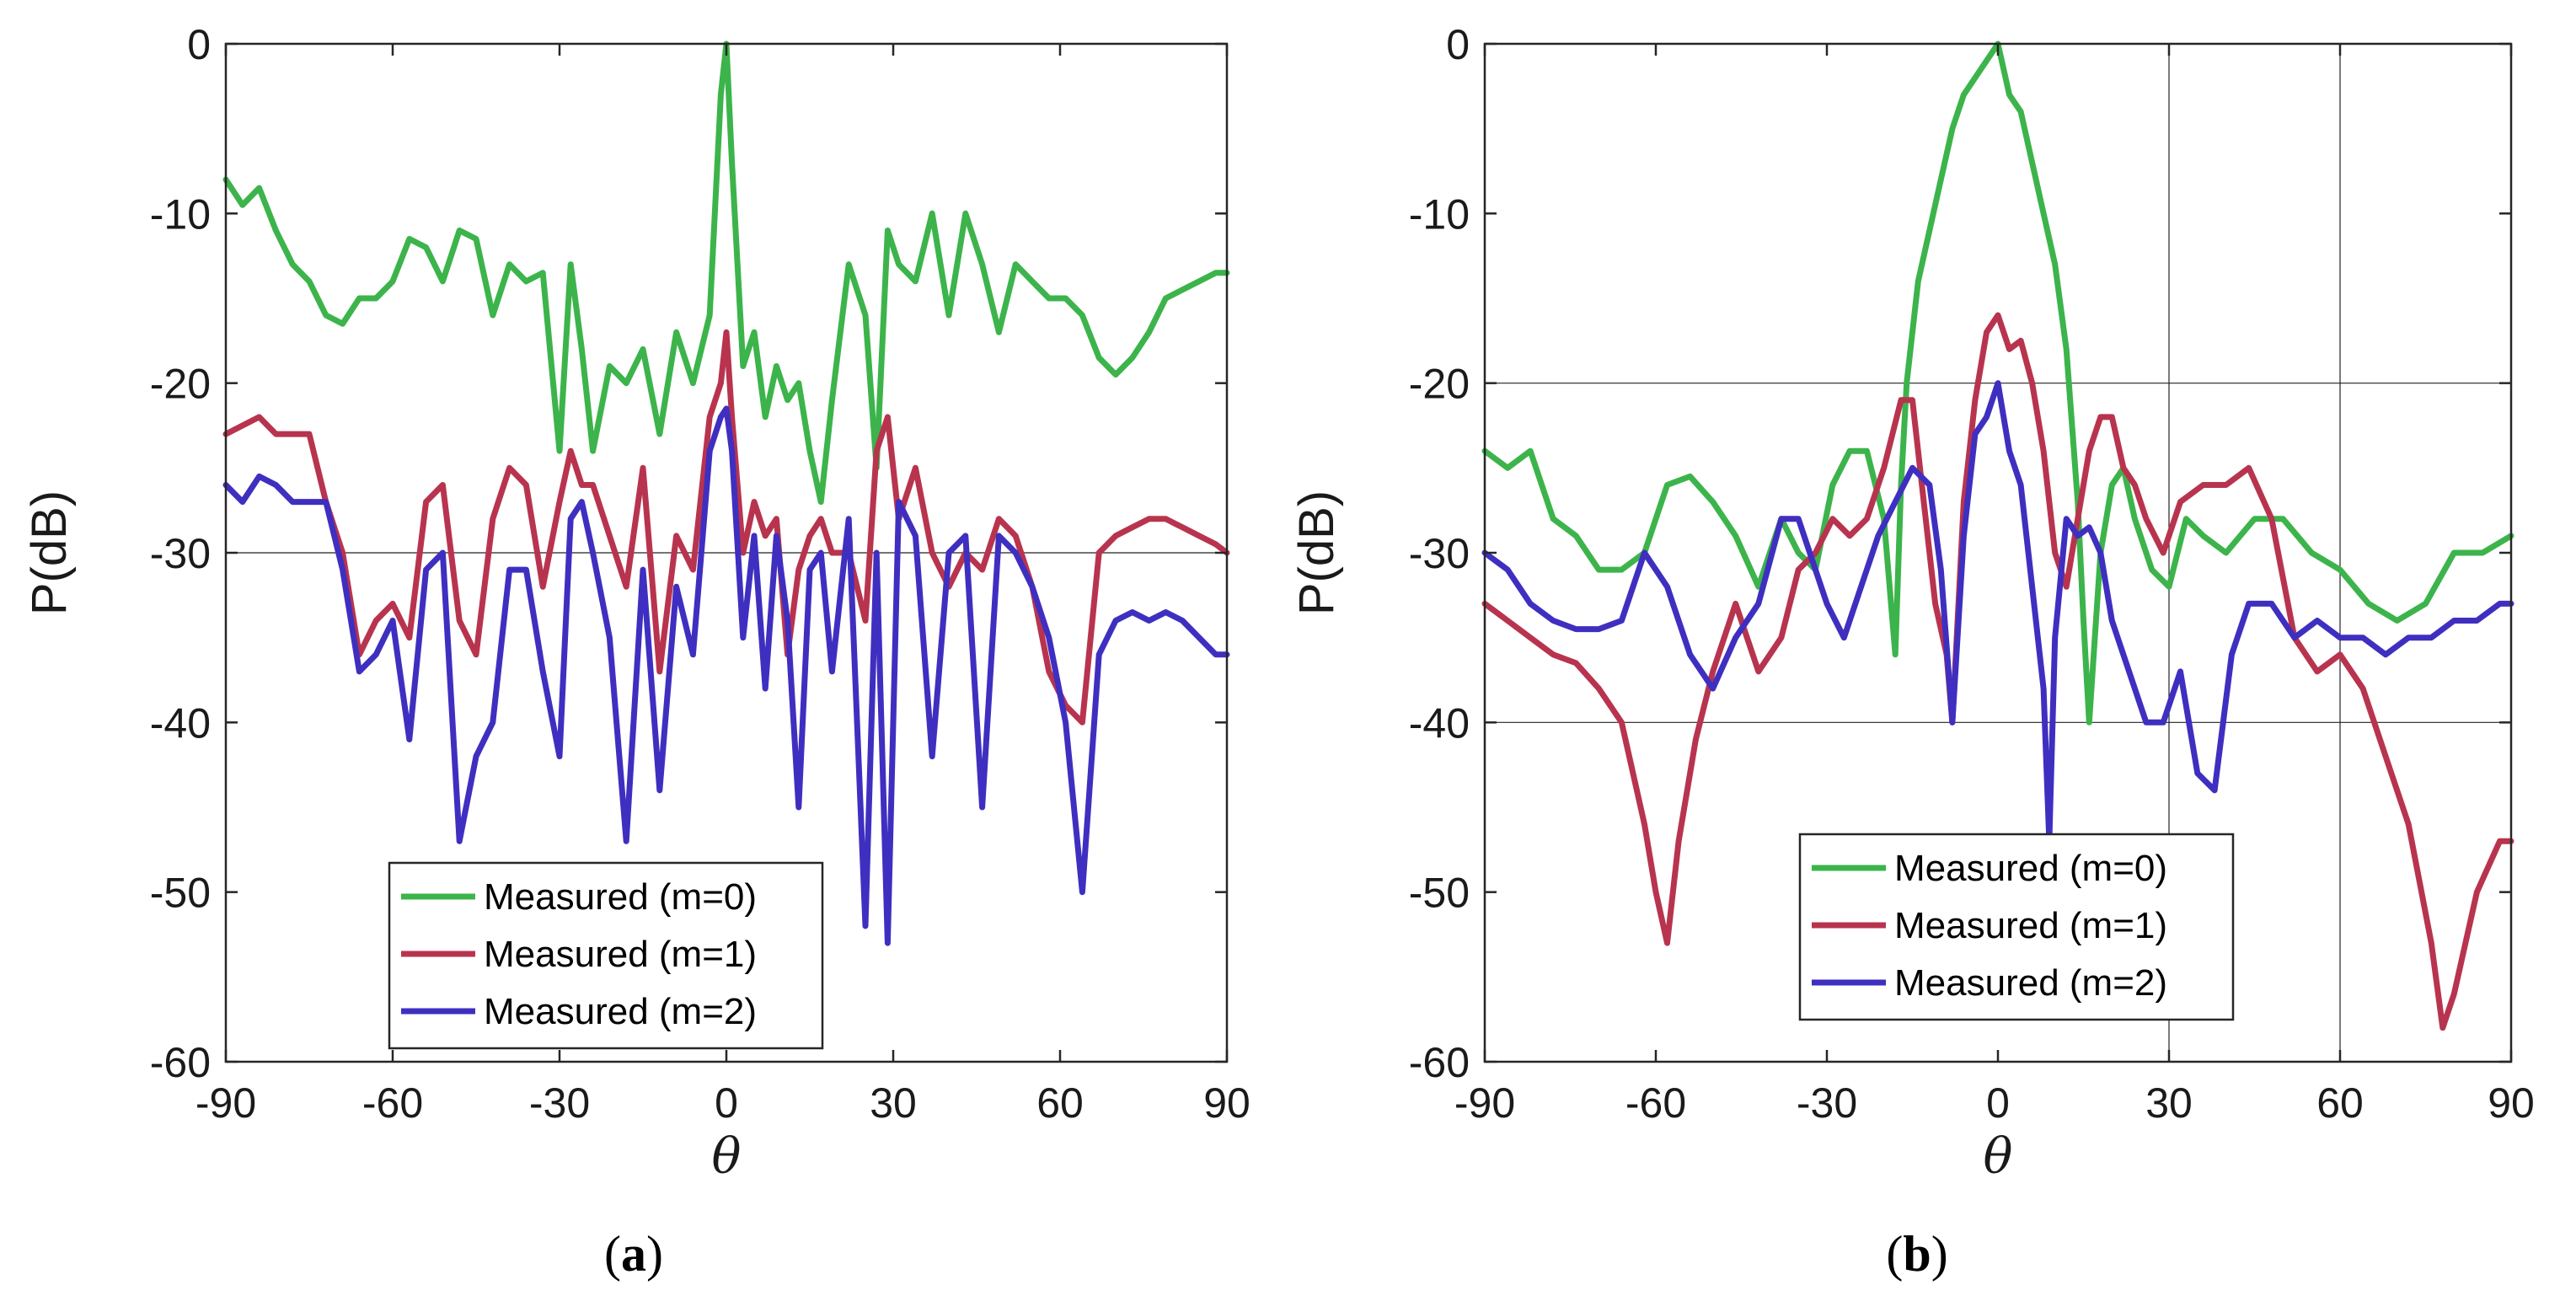 The image size is (2576, 1296). What do you see at coordinates (1997, 612) in the screenshot?
I see `series-line-m2` at bounding box center [1997, 612].